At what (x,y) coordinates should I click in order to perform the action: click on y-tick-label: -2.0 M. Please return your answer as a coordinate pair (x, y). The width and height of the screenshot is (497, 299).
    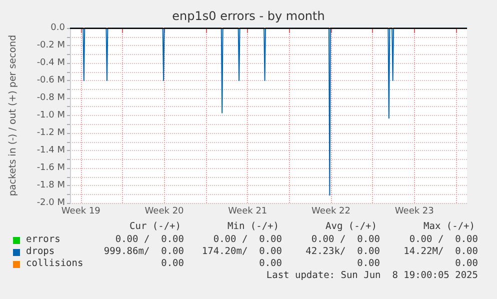
    Looking at the image, I should click on (50, 203).